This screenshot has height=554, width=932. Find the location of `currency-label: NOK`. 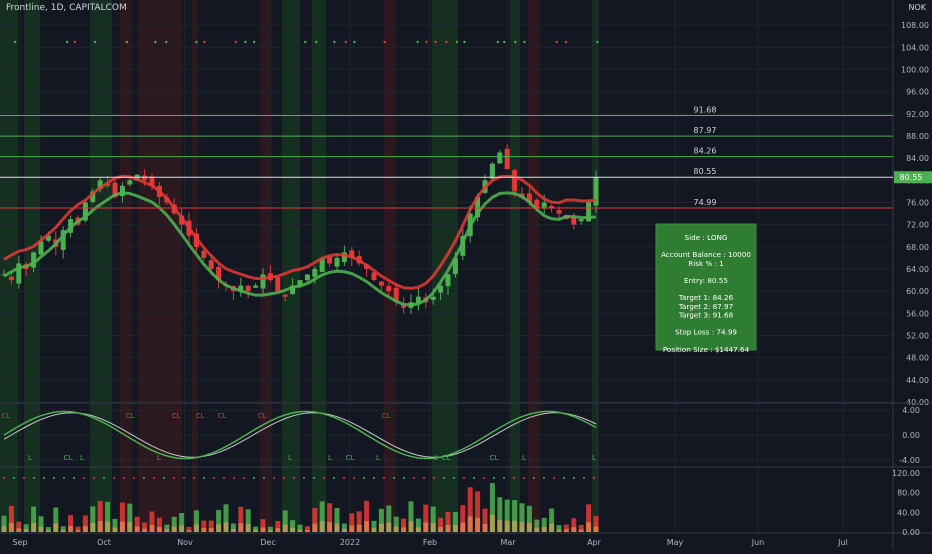

currency-label: NOK is located at coordinates (917, 7).